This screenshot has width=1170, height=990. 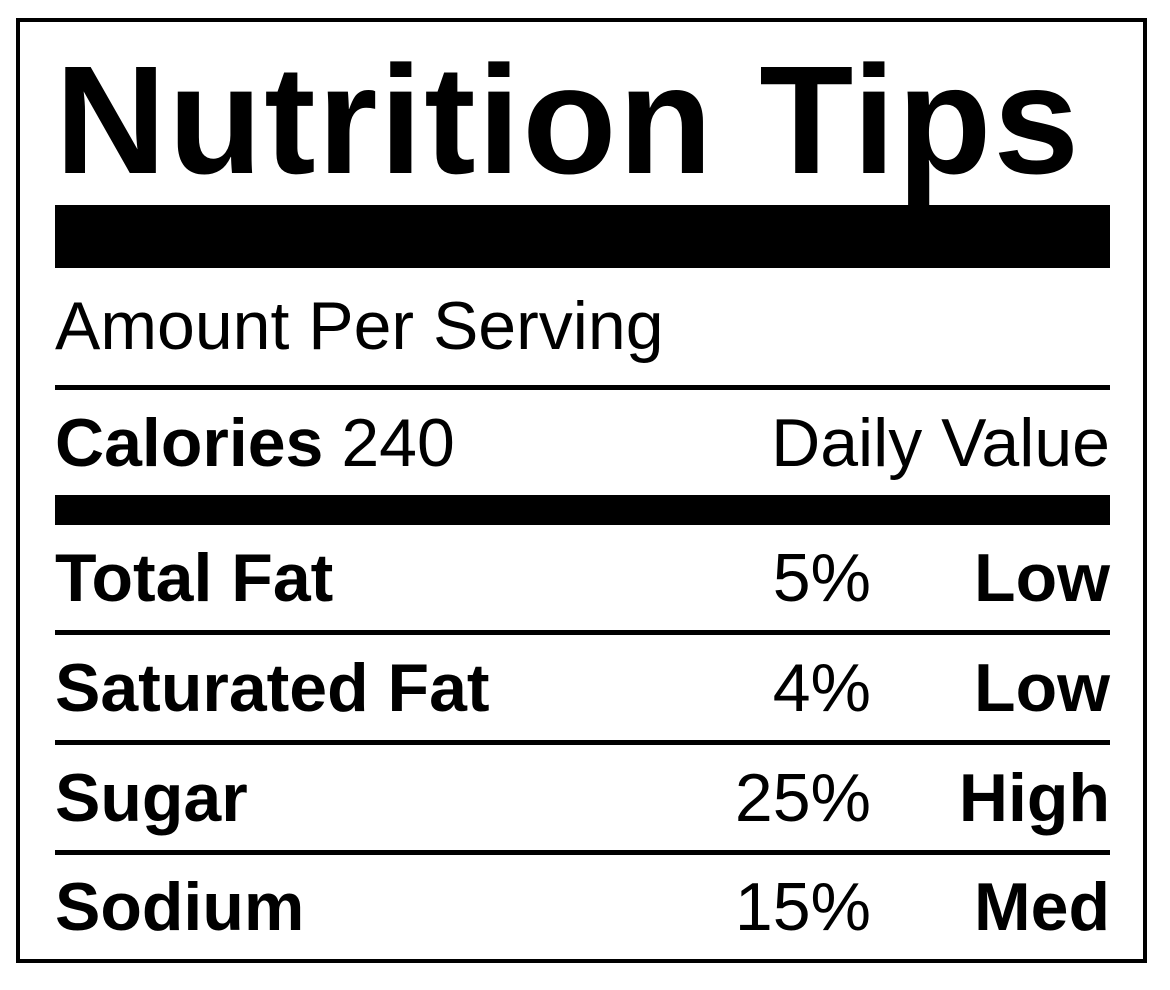 What do you see at coordinates (194, 577) in the screenshot?
I see `nutrient-name: Total Fat` at bounding box center [194, 577].